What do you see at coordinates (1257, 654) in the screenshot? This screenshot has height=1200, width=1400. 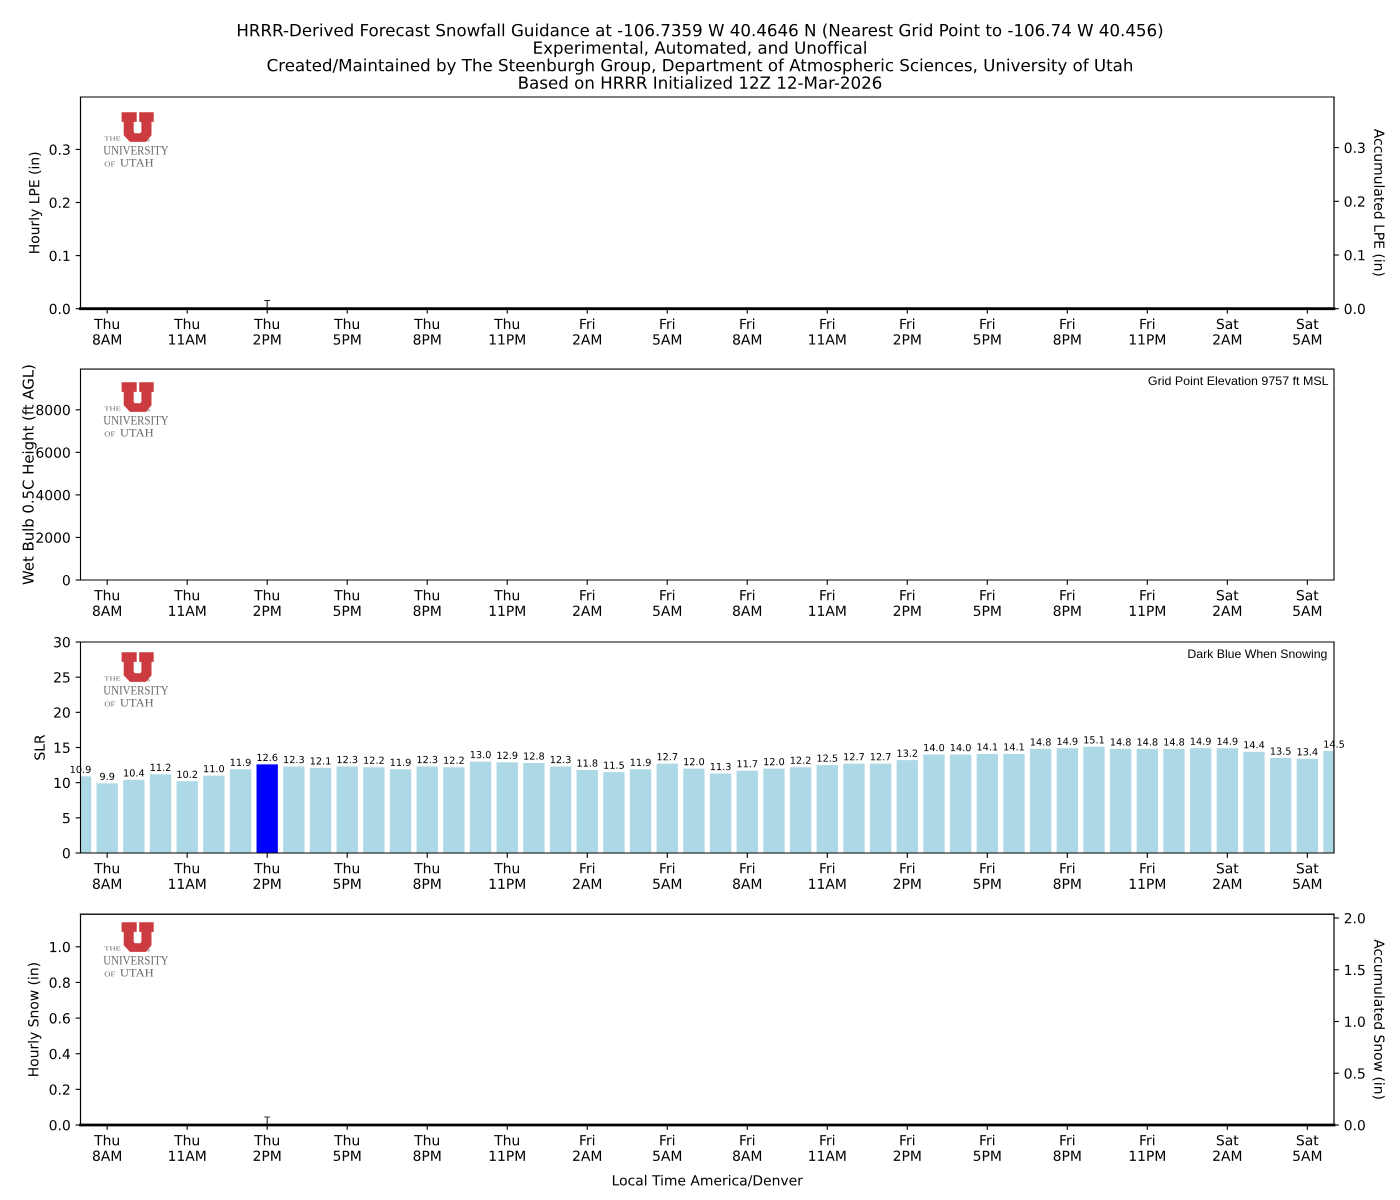 I see `svg-text: Dark Blue When Snowing` at bounding box center [1257, 654].